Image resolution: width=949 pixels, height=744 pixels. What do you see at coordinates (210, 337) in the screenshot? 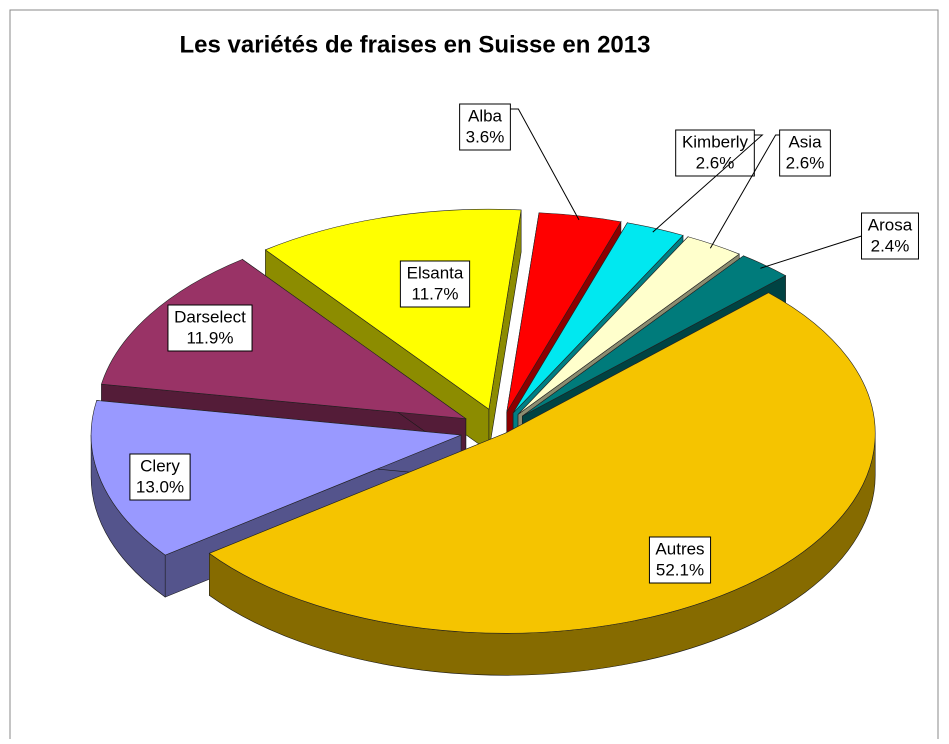
I see `label-value: 11.9%` at bounding box center [210, 337].